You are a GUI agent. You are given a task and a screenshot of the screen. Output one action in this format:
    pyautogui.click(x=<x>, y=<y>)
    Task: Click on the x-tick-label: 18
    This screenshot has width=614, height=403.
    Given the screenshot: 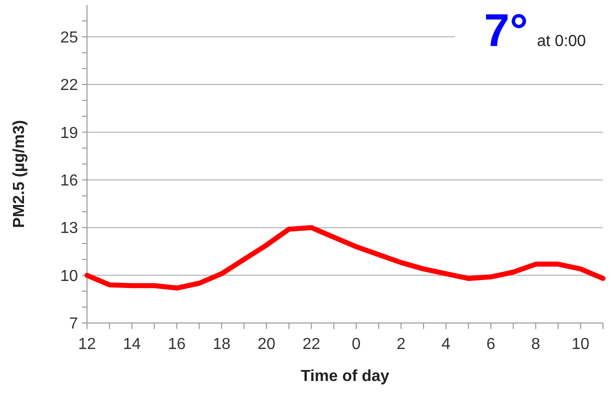 What is the action you would take?
    pyautogui.click(x=221, y=344)
    